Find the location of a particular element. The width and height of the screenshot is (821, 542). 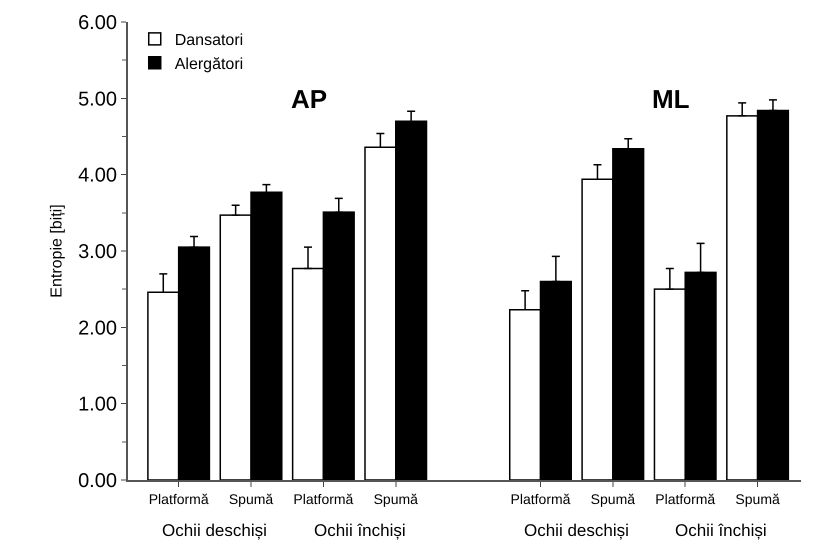

y-tick-label: 2.00 is located at coordinates (97, 328).